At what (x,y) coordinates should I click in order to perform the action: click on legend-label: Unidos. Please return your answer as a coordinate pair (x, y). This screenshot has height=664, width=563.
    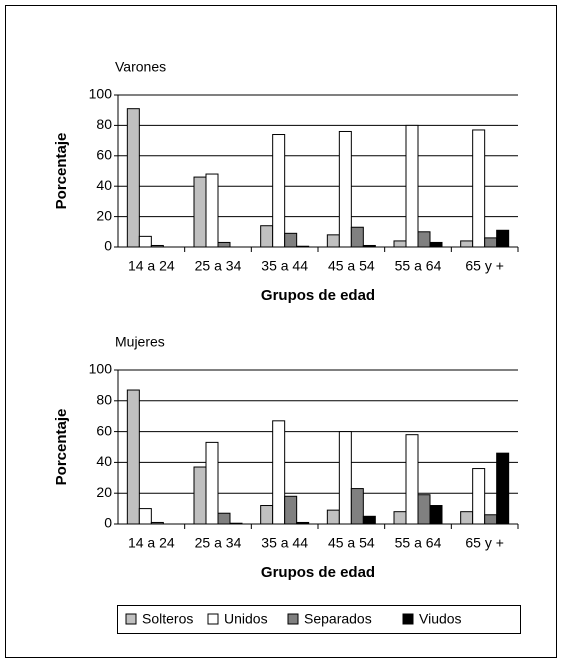
    Looking at the image, I should click on (246, 619).